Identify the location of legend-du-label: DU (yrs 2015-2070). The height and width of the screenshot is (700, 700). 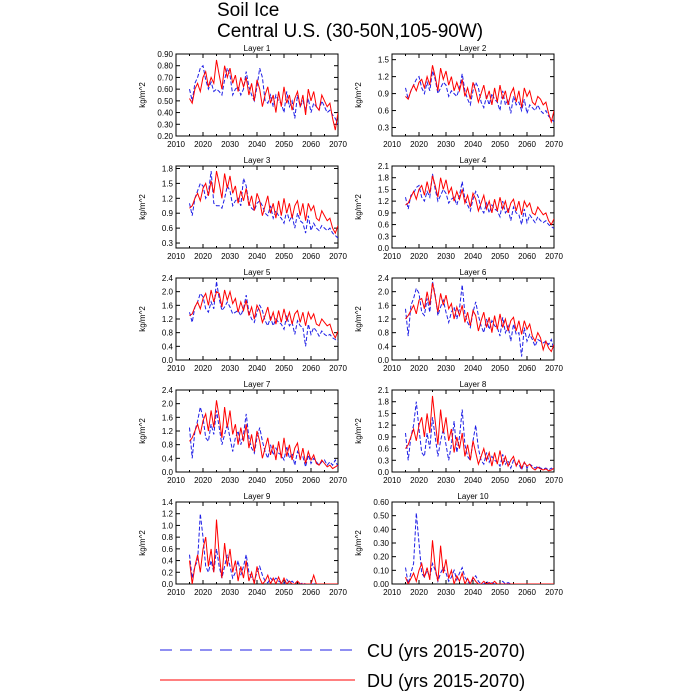
(446, 681).